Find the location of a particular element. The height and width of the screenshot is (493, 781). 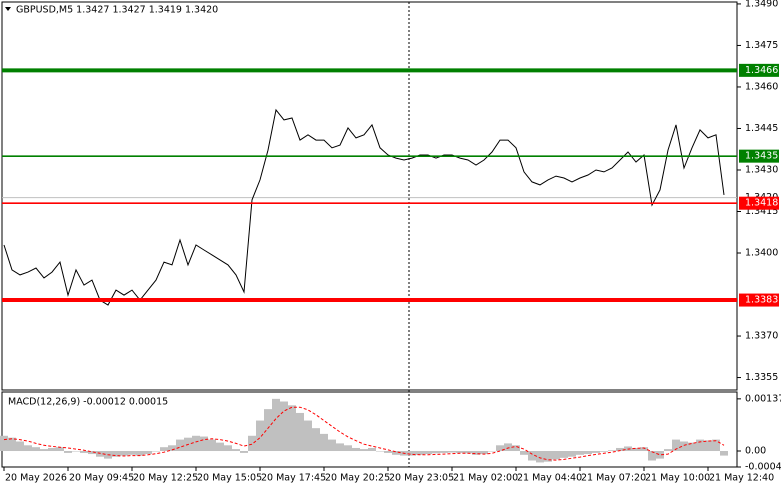

macd-frame is located at coordinates (369, 429).